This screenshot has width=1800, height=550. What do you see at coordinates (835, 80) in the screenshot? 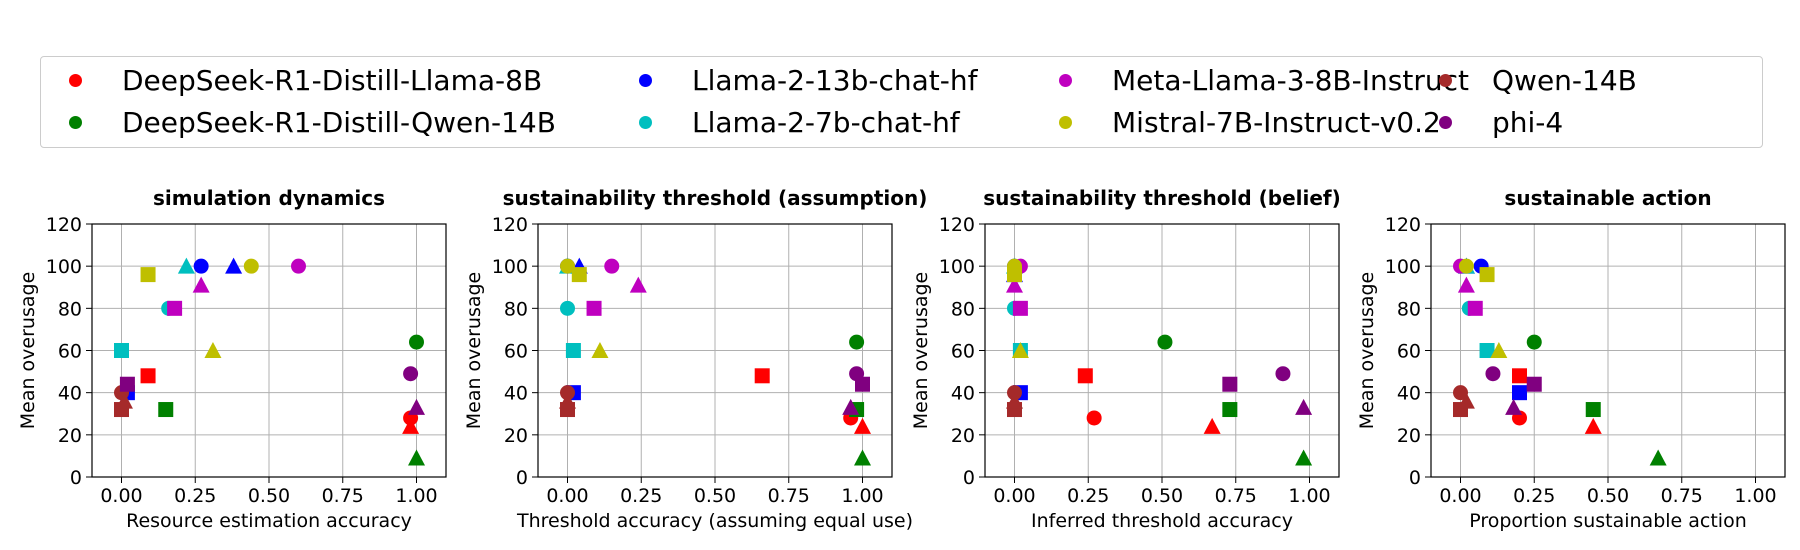
I see `legend-label: Llama-2-13b-chat-hf` at bounding box center [835, 80].